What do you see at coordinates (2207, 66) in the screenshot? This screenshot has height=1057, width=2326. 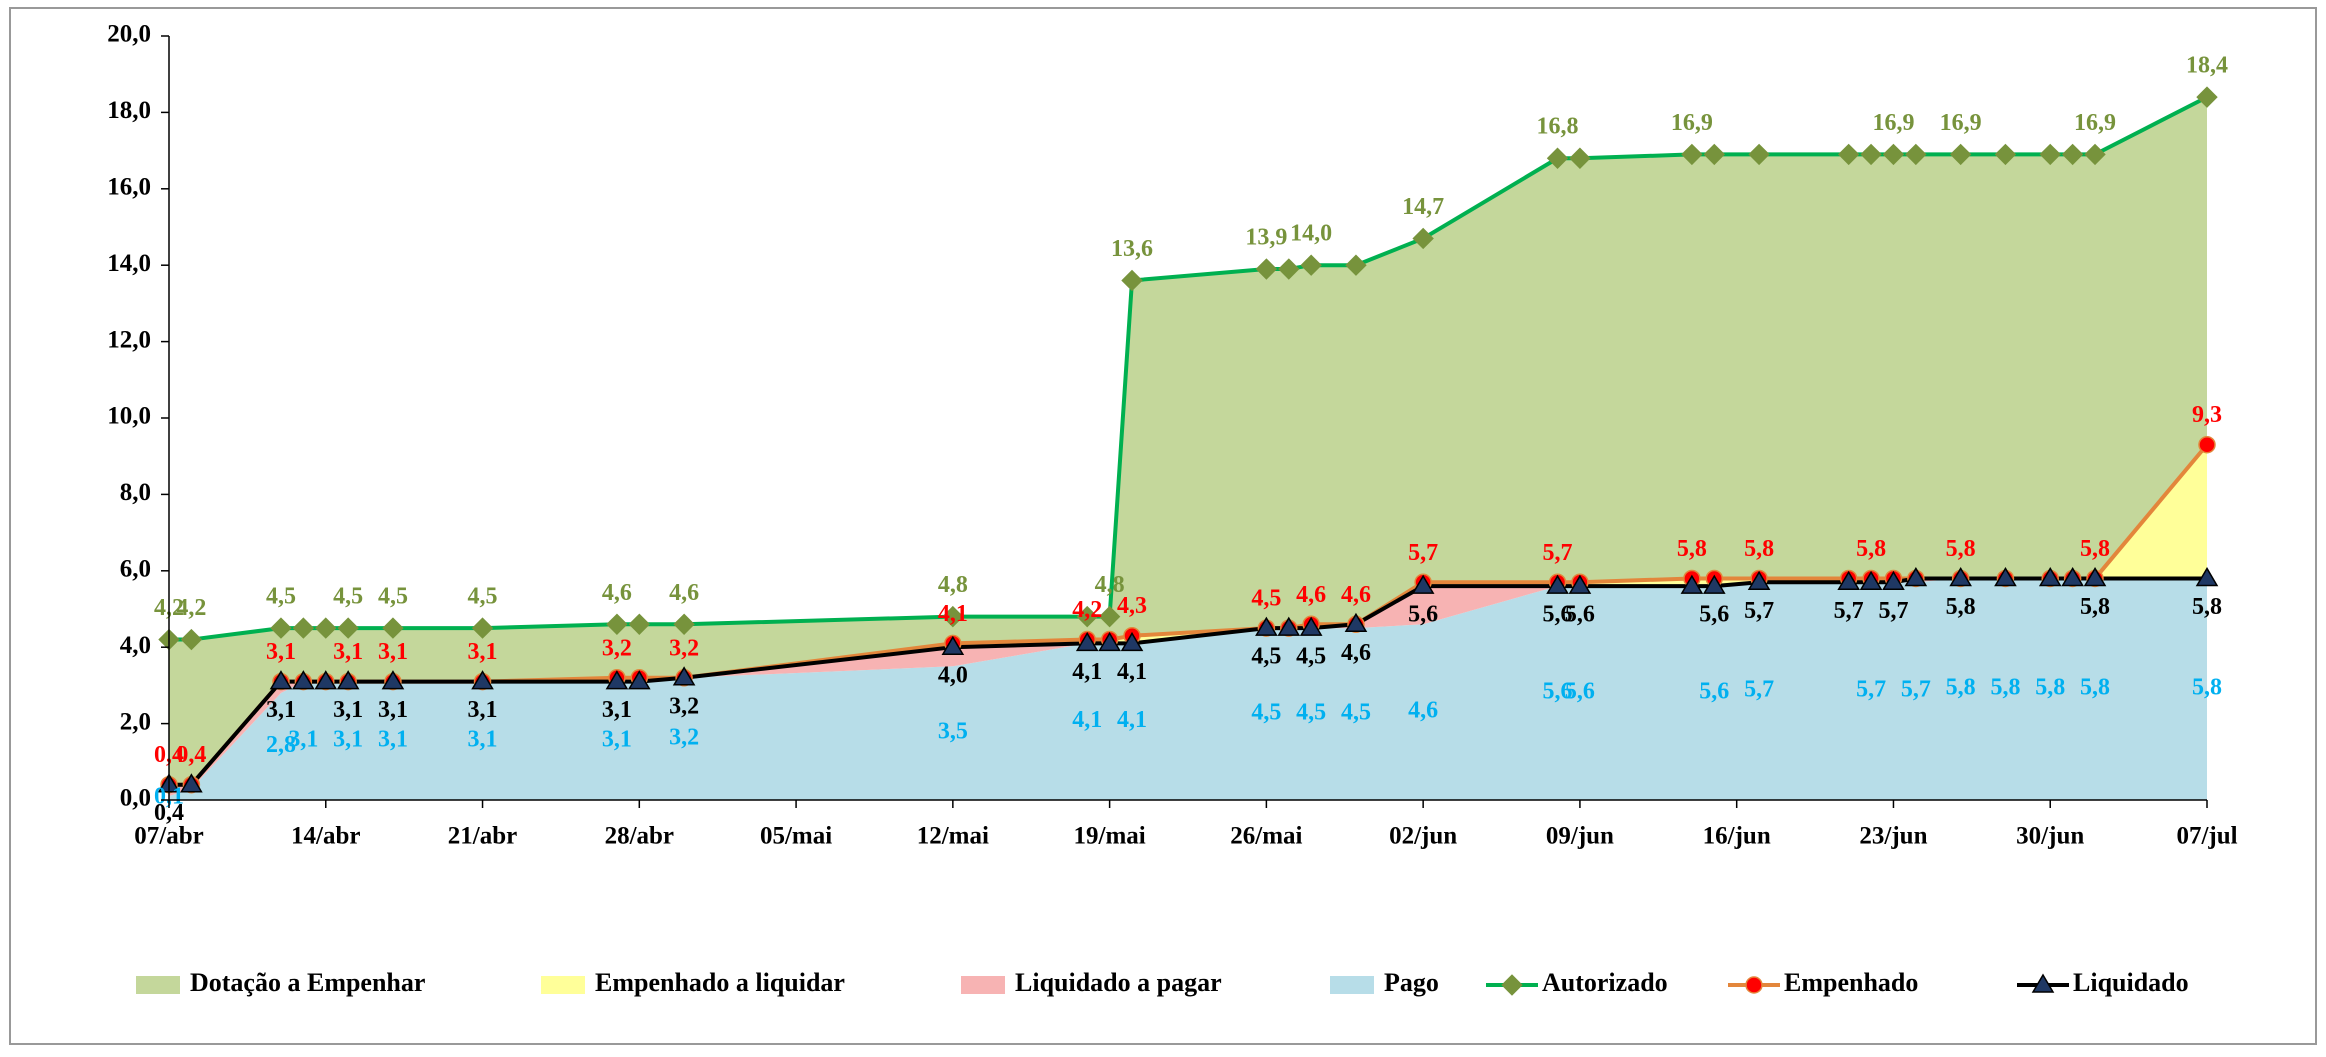 I see `data-label: 18,4` at bounding box center [2207, 66].